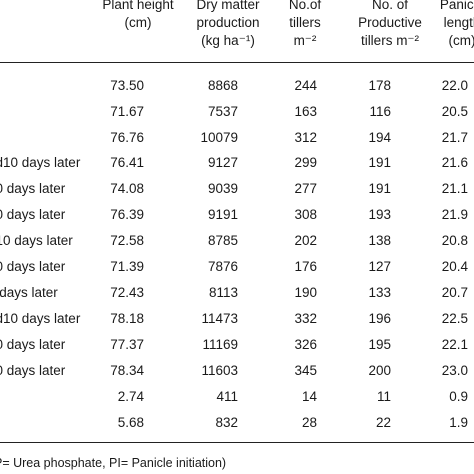  Describe the element at coordinates (130, 396) in the screenshot. I see `plant-height-cell: 2.74` at that location.